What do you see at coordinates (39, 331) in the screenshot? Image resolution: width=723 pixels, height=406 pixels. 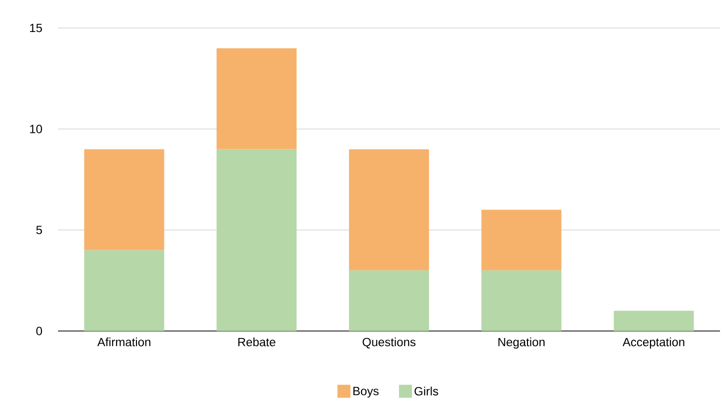 I see `y-tick-label: 0` at bounding box center [39, 331].